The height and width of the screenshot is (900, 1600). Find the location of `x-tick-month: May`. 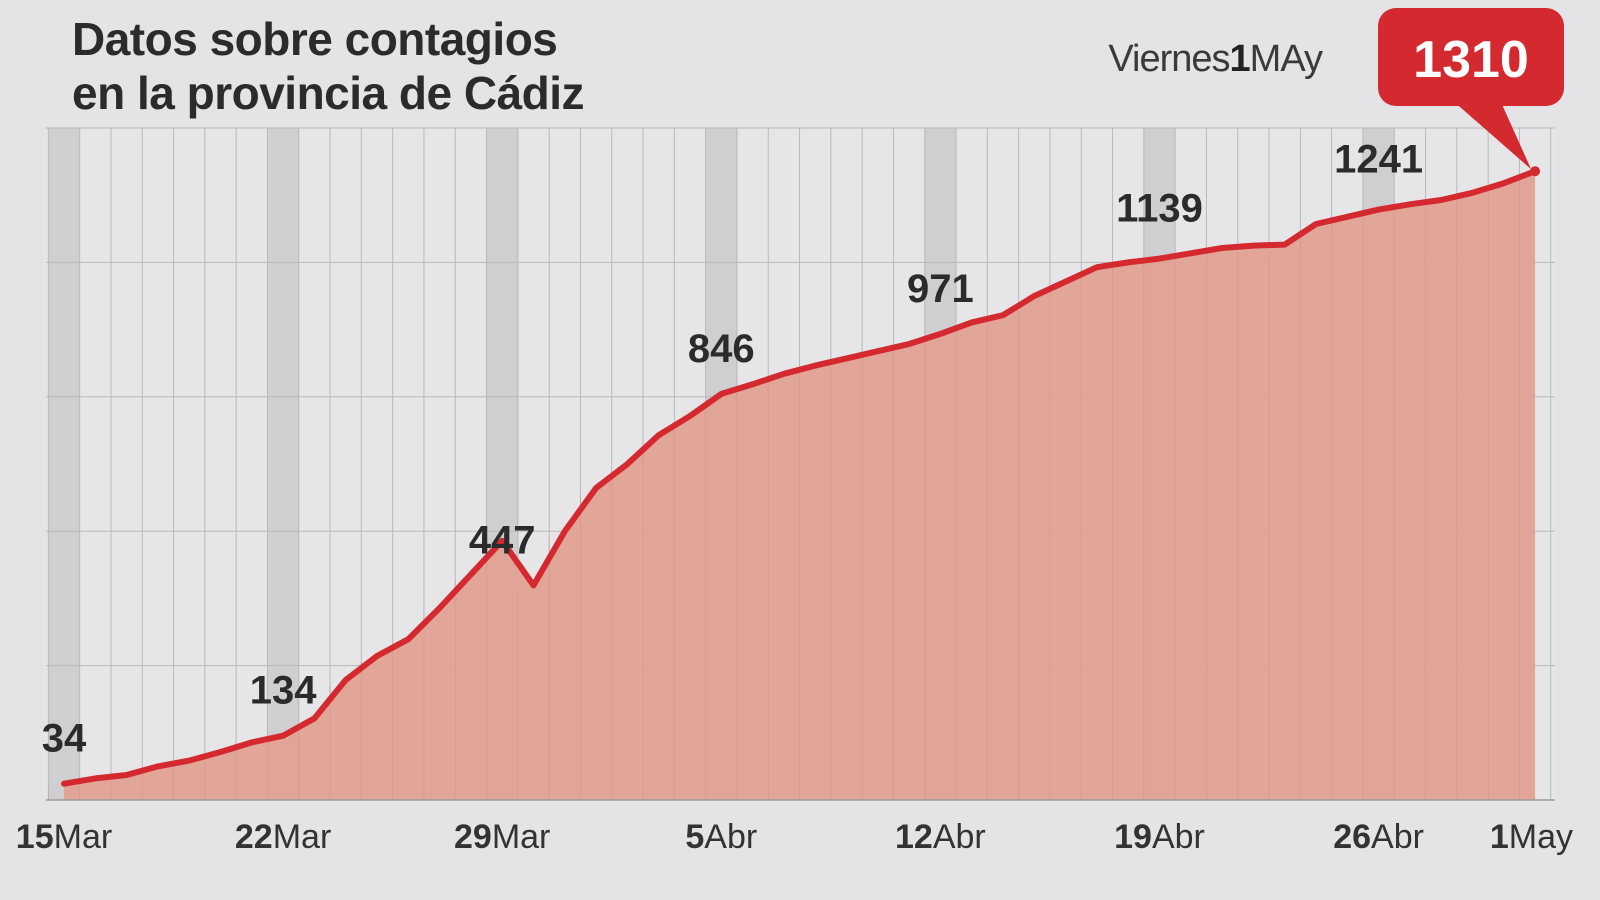

x-tick-month: May is located at coordinates (1541, 837).